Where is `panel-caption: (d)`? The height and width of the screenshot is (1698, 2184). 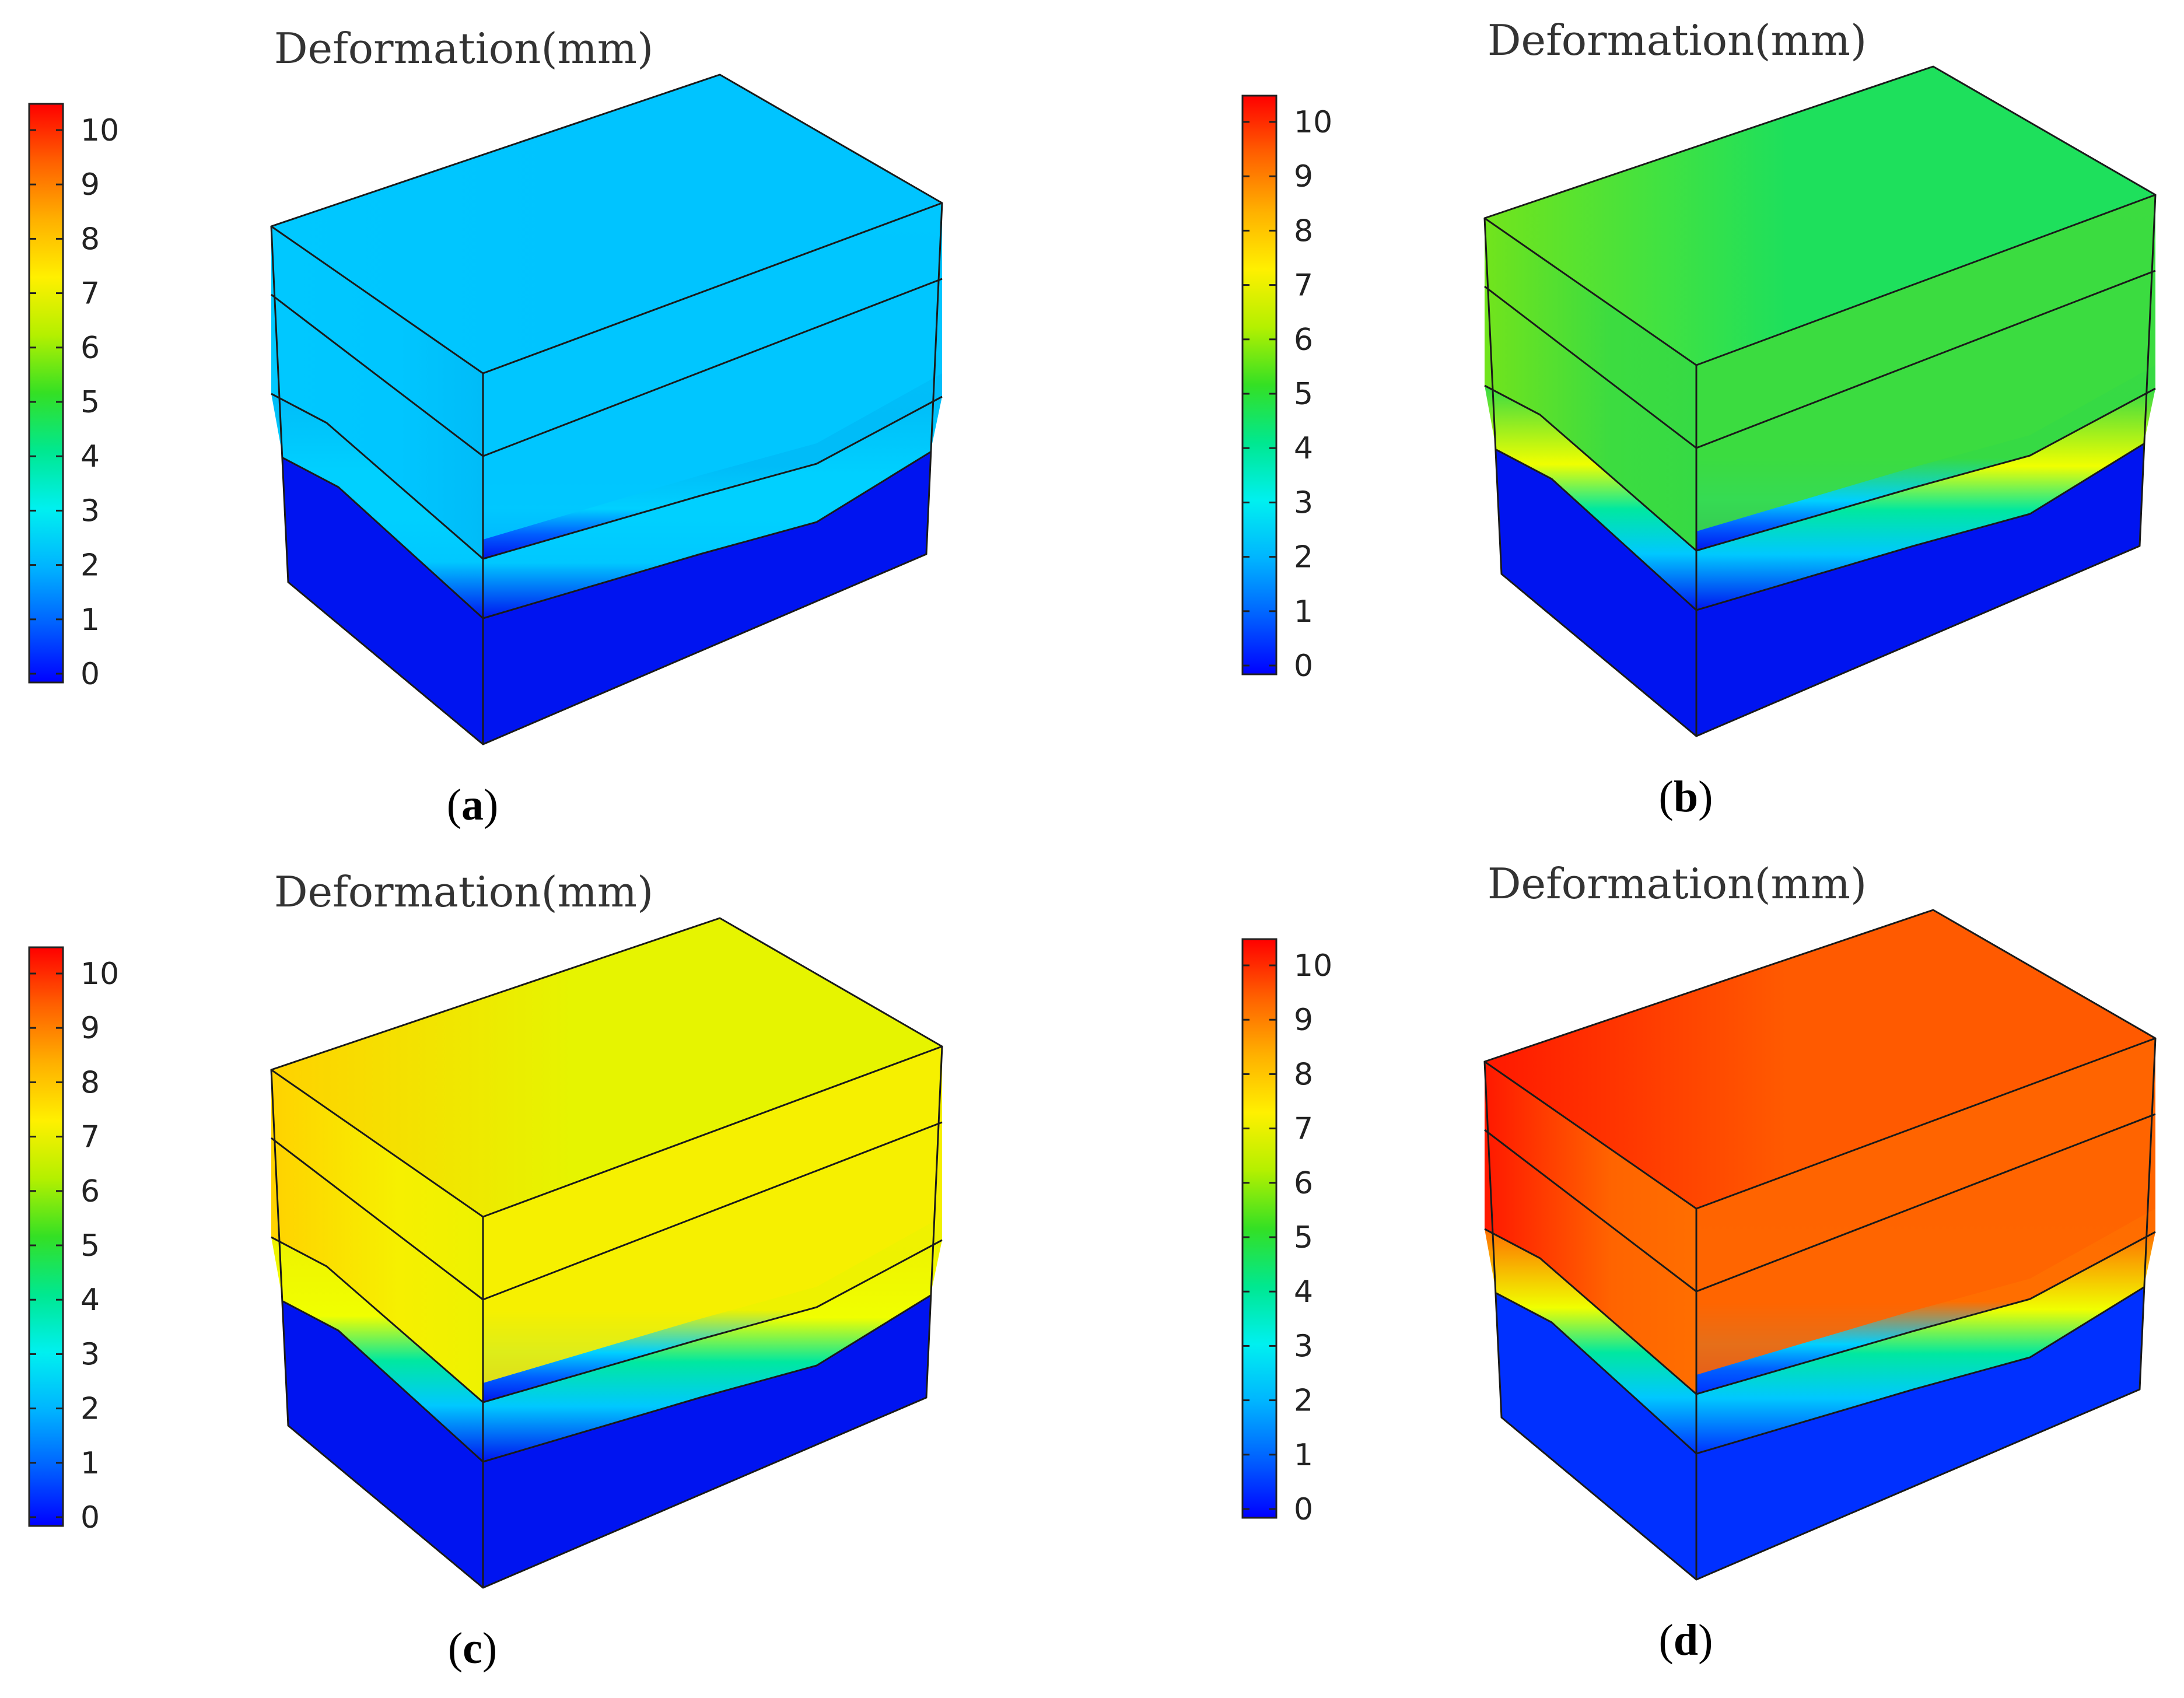
panel-caption: (d) is located at coordinates (1686, 1640).